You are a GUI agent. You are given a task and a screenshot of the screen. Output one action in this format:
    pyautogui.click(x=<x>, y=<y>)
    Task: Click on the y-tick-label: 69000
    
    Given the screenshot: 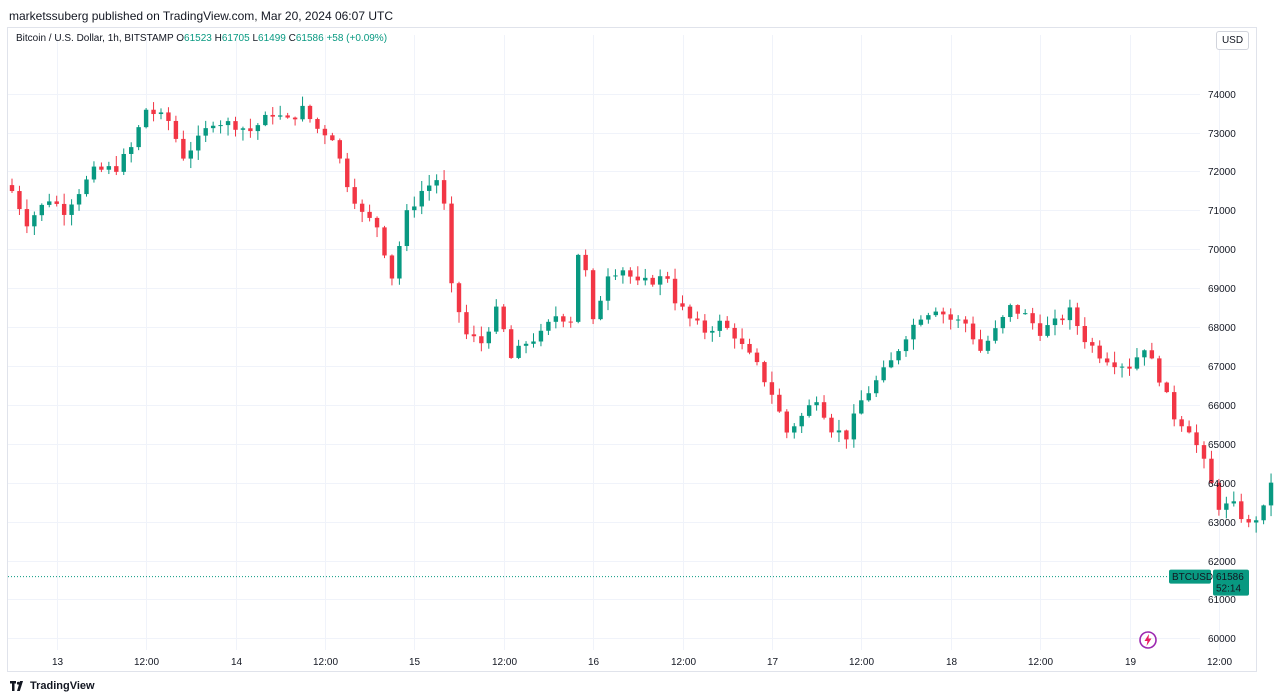 What is the action you would take?
    pyautogui.click(x=1222, y=289)
    